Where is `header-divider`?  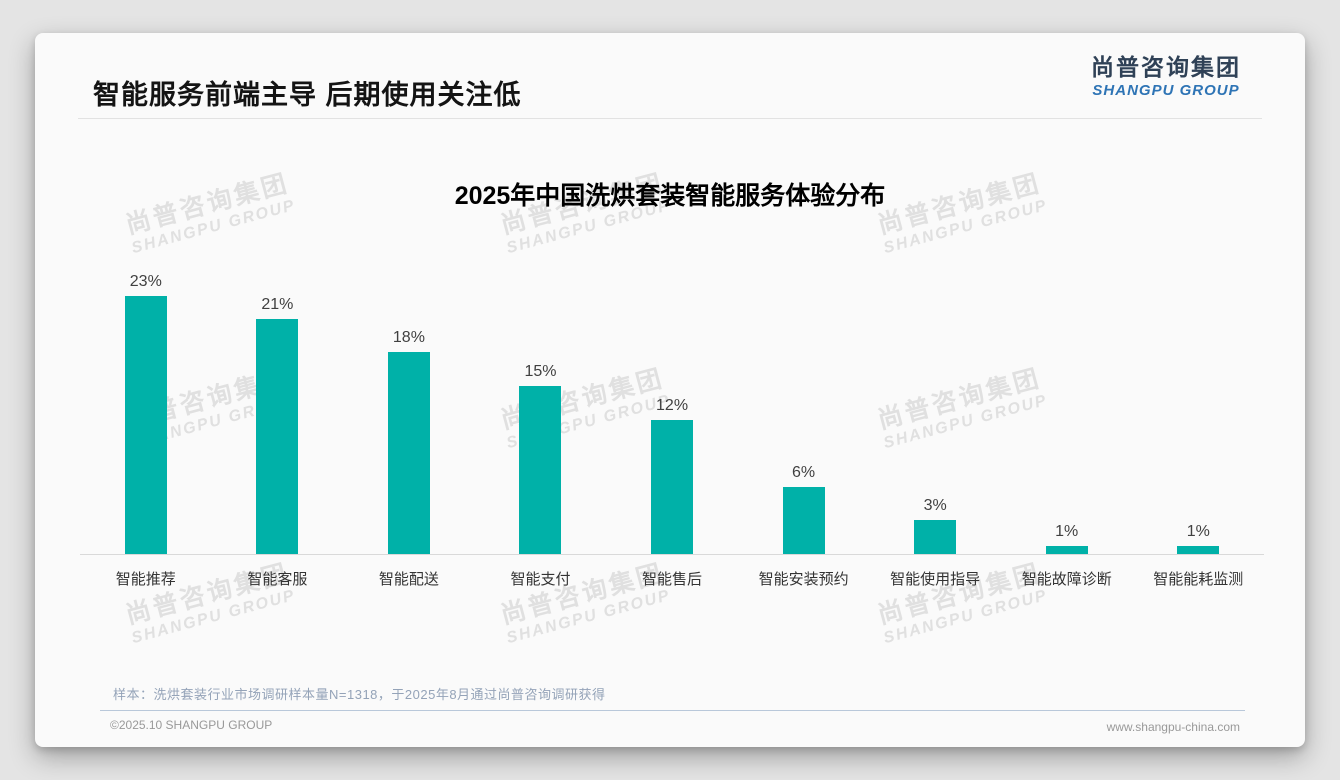
header-divider is located at coordinates (670, 118).